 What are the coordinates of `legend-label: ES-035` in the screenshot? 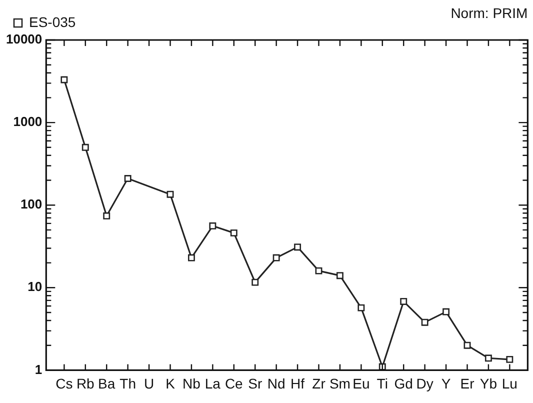 It's located at (52, 22).